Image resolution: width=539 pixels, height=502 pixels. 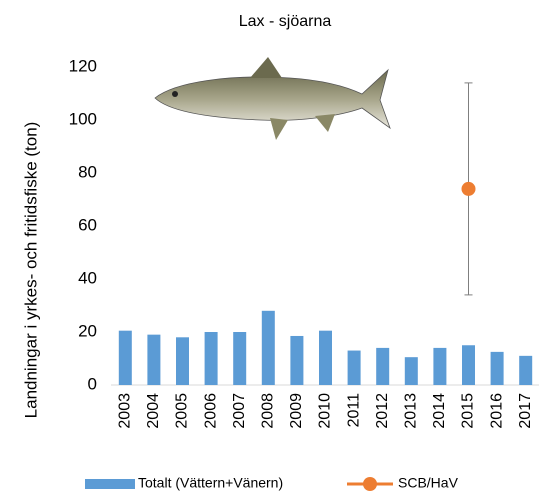 What do you see at coordinates (439, 411) in the screenshot?
I see `x-tick-label: 2014` at bounding box center [439, 411].